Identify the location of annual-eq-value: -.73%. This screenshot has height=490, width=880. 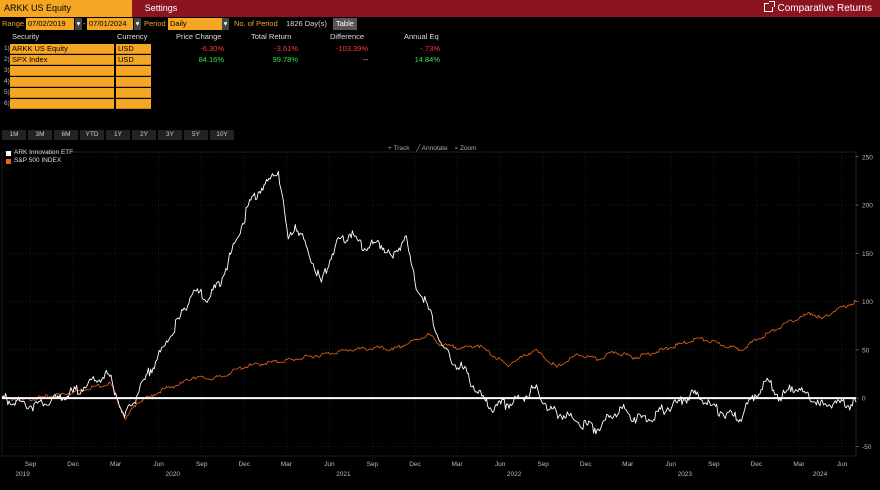
(430, 48).